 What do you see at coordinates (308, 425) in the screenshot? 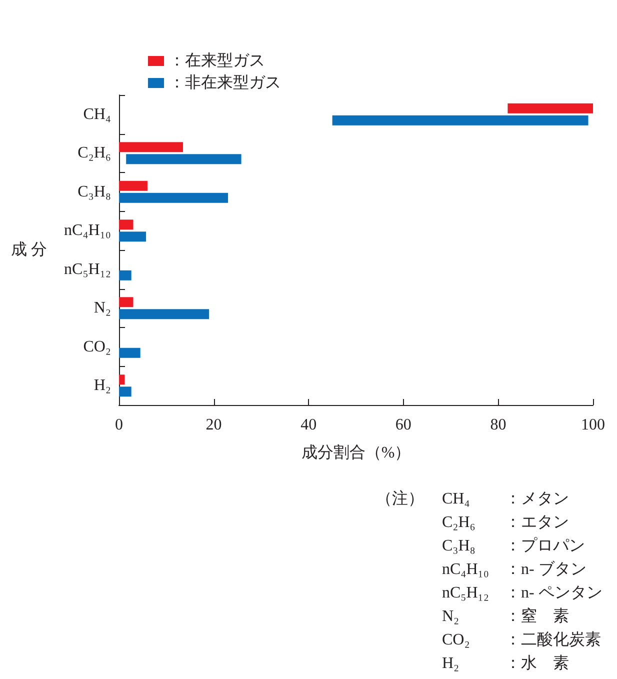
I see `x-tick-label: 40` at bounding box center [308, 425].